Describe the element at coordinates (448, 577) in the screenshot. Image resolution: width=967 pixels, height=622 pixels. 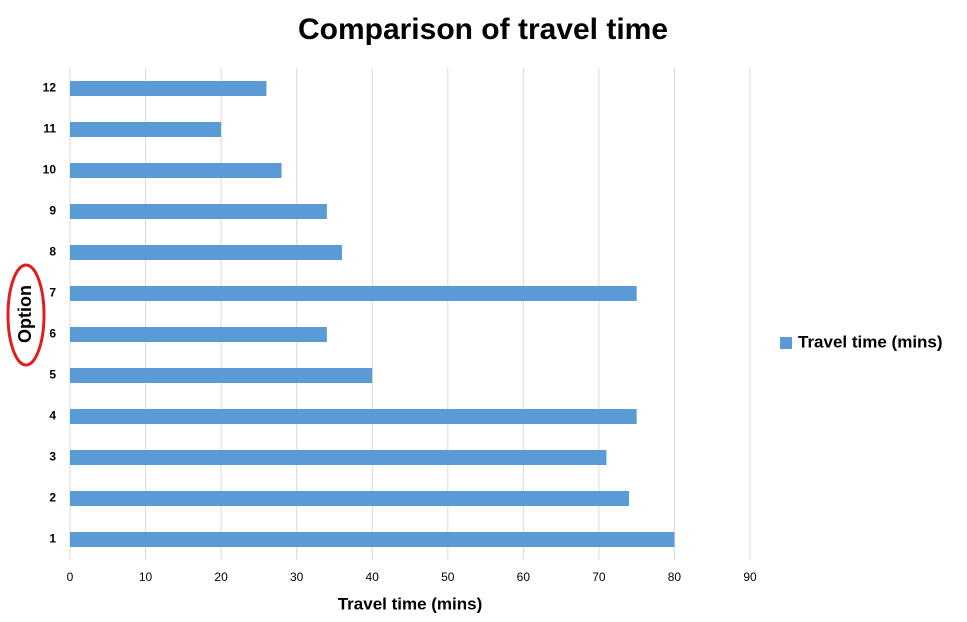
I see `x-tick-label: 50` at that location.